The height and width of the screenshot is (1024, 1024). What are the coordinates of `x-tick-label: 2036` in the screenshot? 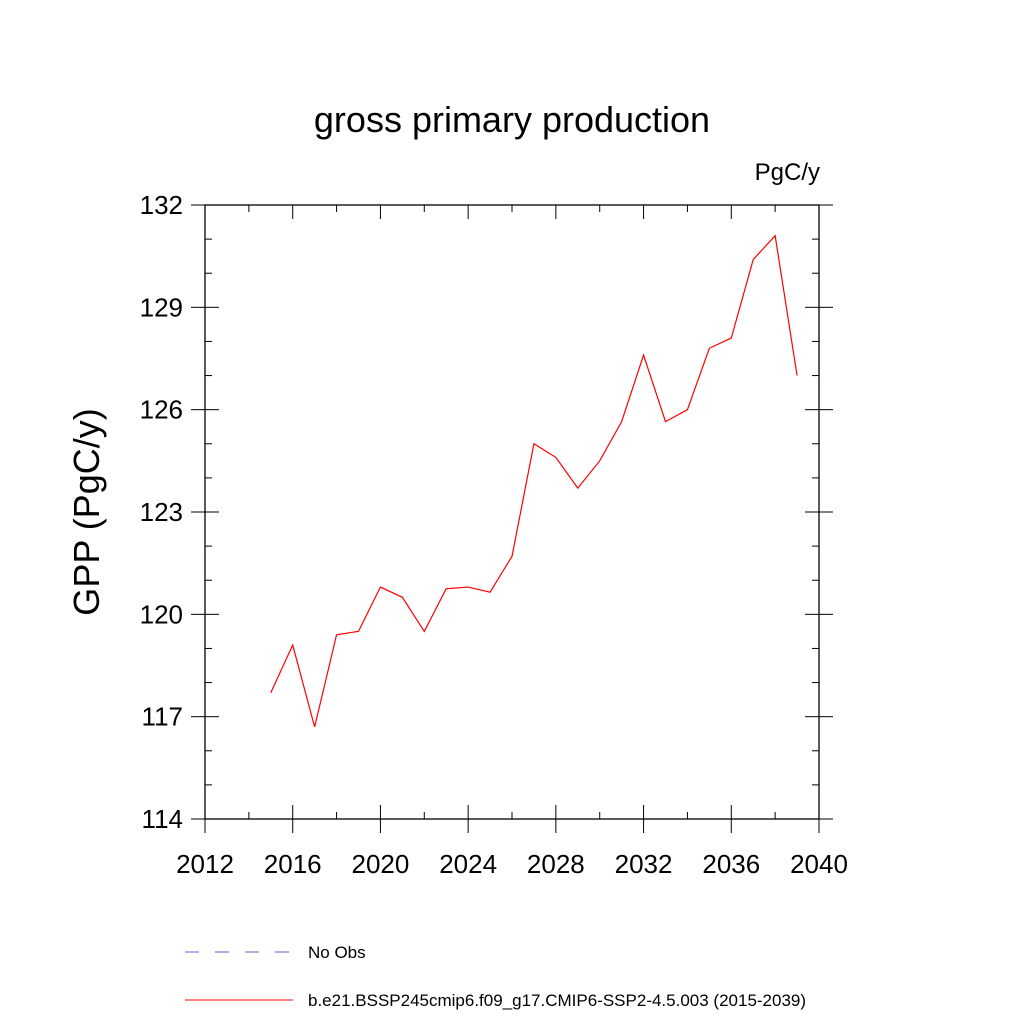 It's located at (731, 864).